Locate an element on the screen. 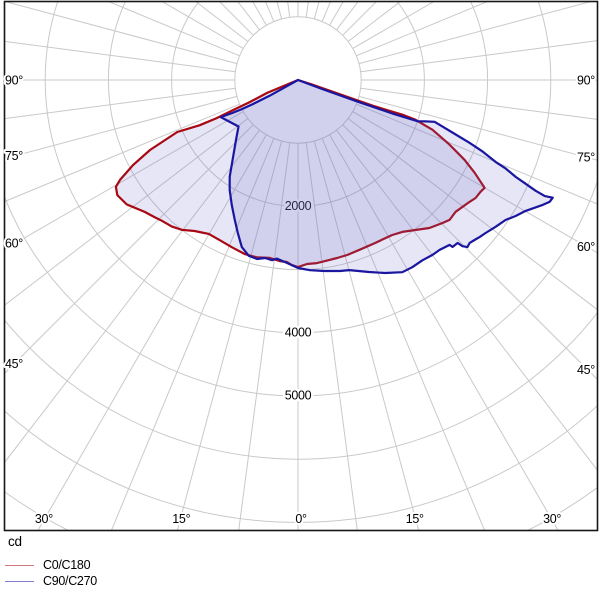 Image resolution: width=600 pixels, height=600 pixels. ring-label-5000: 5000 is located at coordinates (298, 396).